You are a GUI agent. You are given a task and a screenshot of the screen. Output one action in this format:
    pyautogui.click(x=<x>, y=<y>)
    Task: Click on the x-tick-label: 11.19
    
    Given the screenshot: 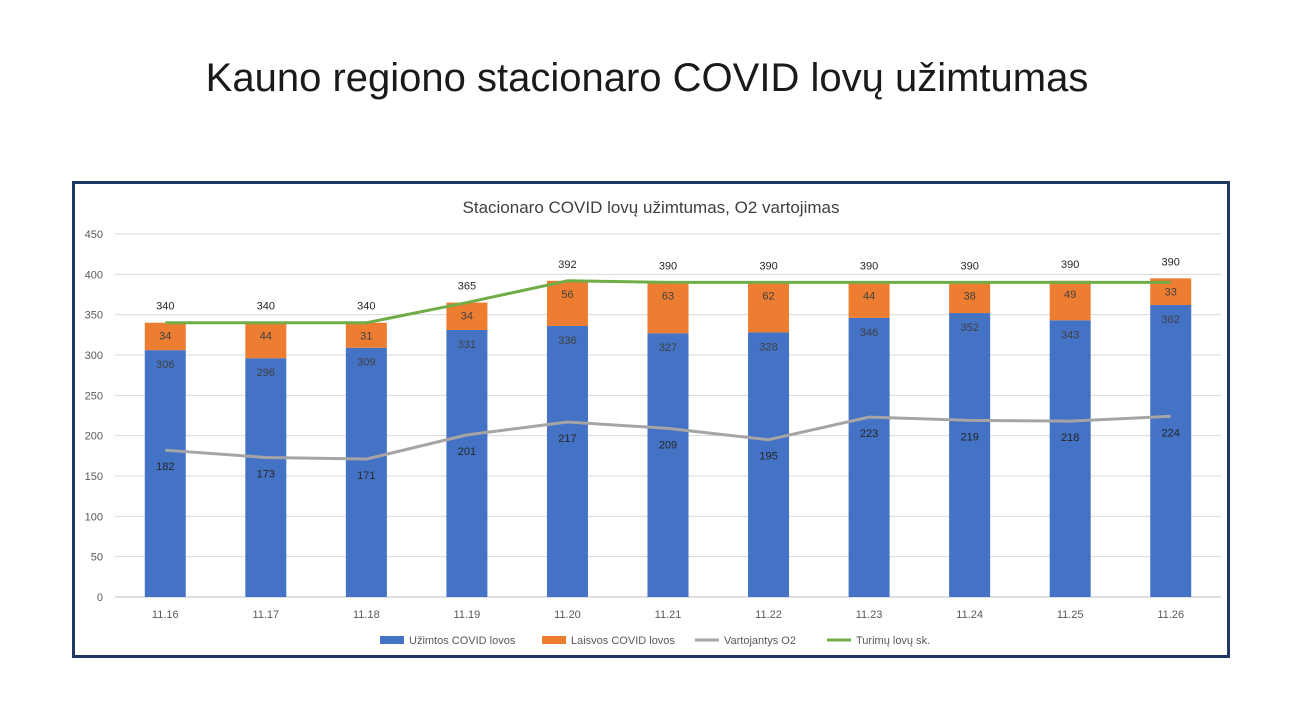 What is the action you would take?
    pyautogui.click(x=467, y=615)
    